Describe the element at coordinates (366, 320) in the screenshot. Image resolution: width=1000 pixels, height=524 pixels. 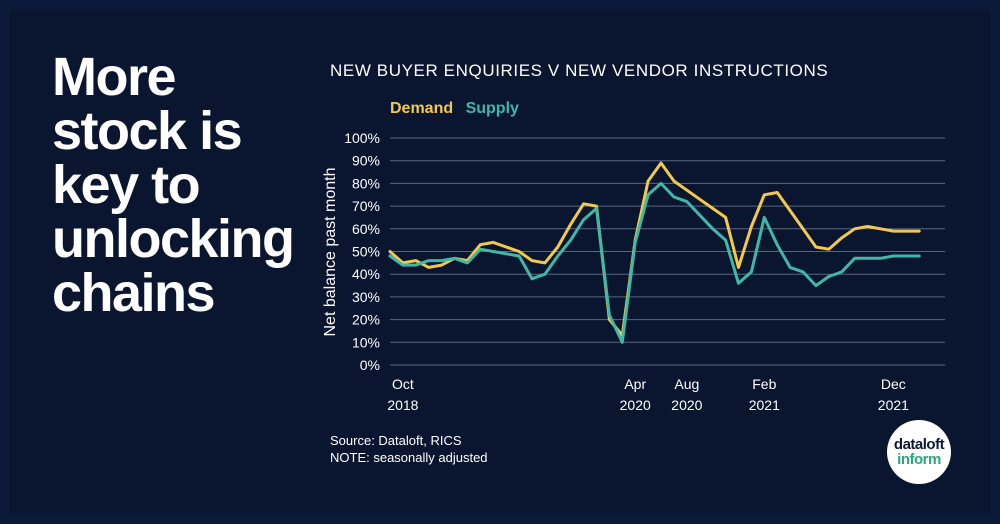
I see `y-tick-label: 20%` at that location.